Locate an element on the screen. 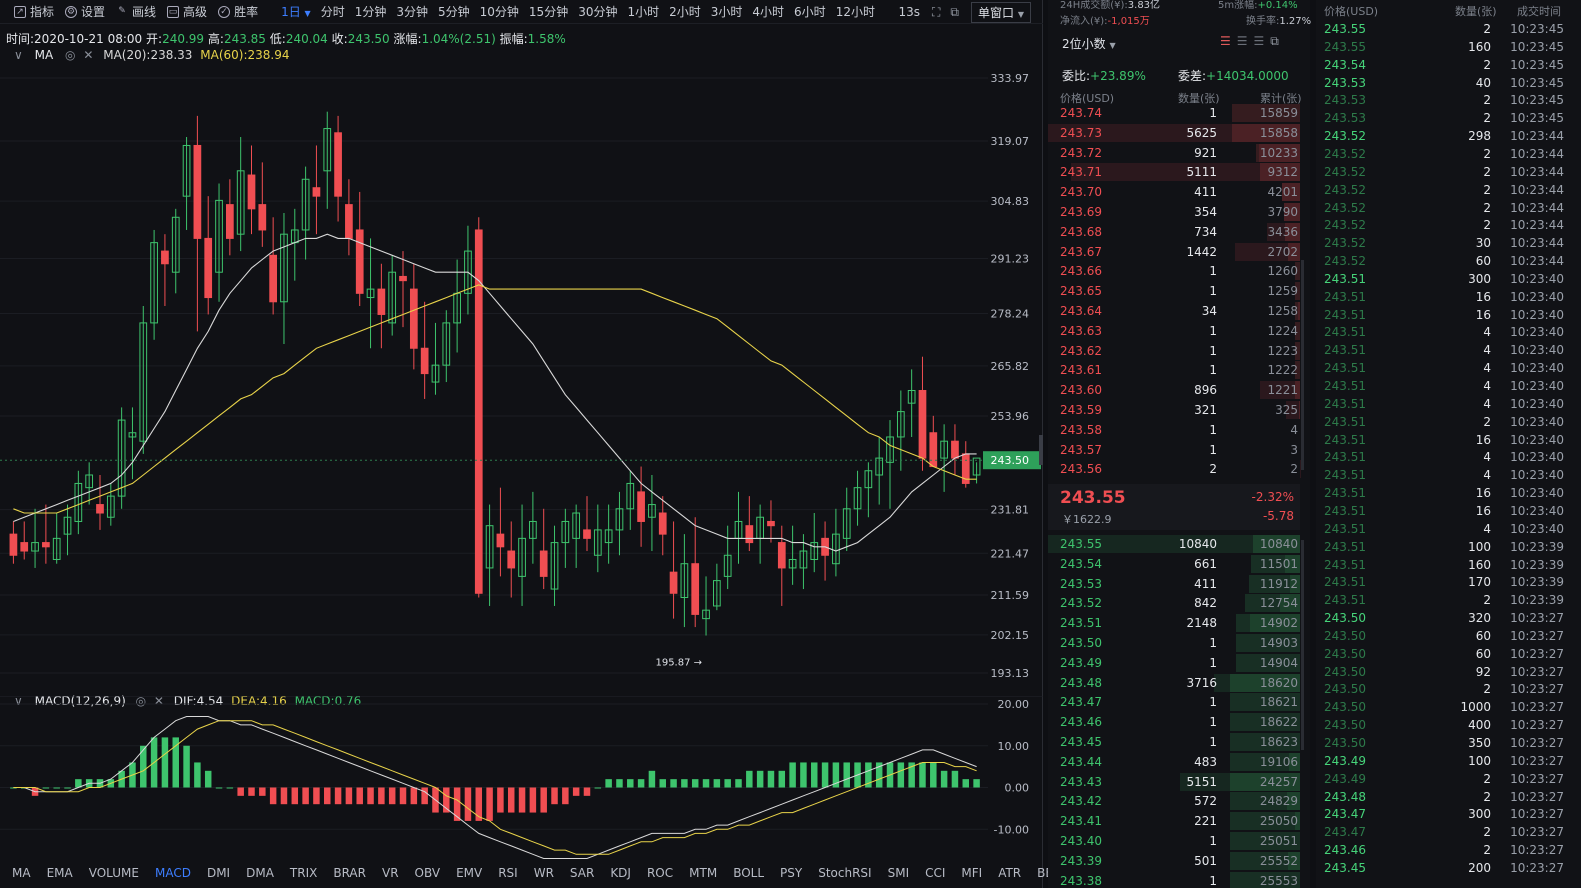 Image resolution: width=1581 pixels, height=888 pixels. ask-row: 243.60 896 1221 is located at coordinates (1174, 390).